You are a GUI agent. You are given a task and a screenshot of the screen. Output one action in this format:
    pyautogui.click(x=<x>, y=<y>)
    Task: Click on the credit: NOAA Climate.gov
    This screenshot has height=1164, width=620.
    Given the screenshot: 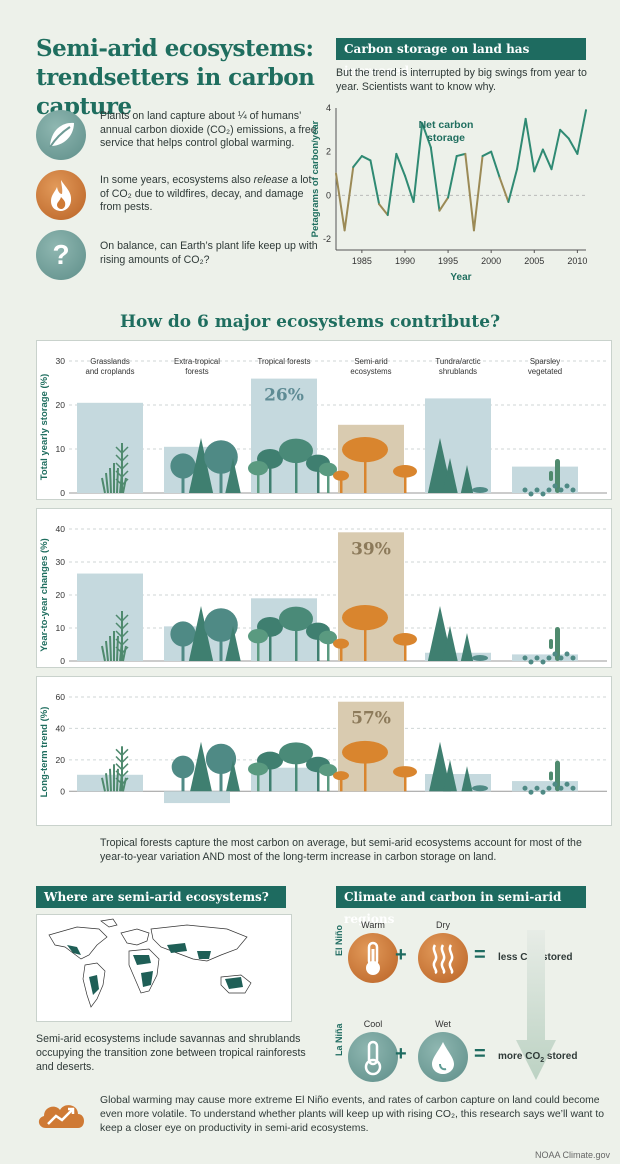 What is the action you would take?
    pyautogui.click(x=572, y=1155)
    